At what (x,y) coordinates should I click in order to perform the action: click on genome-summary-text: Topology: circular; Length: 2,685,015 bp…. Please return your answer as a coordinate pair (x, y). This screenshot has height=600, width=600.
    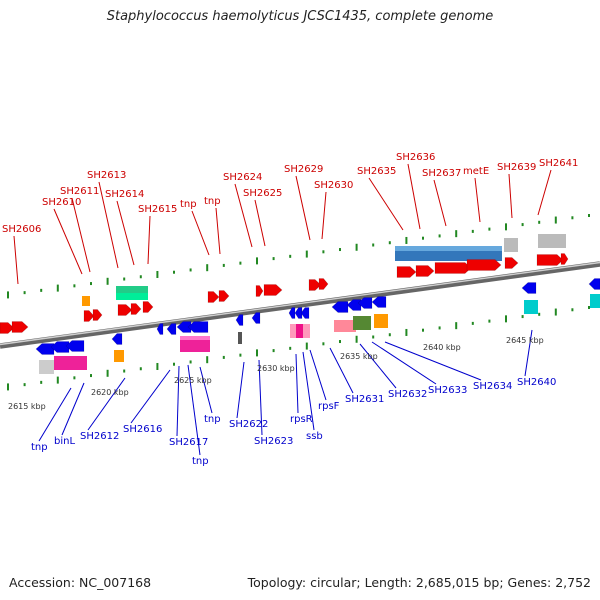
    Looking at the image, I should click on (419, 582).